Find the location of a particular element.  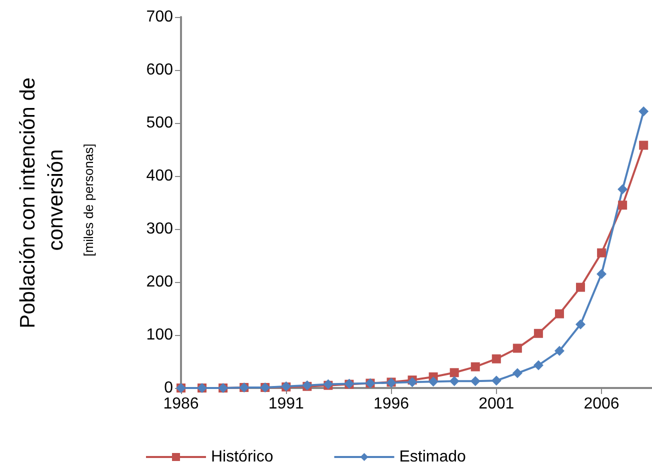

y-tick-label: 100 is located at coordinates (160, 335).